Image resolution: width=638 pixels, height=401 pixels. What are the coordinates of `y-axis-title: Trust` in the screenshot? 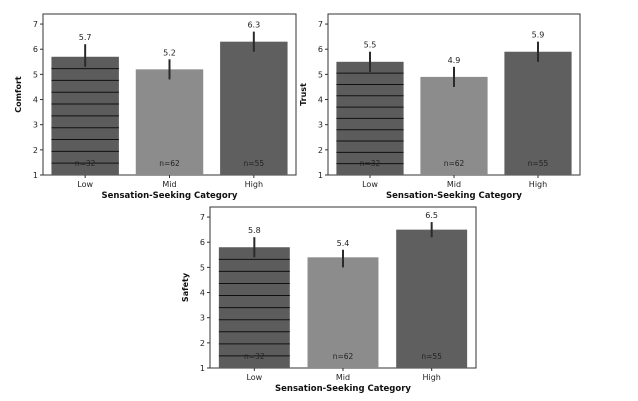 It's located at (303, 94).